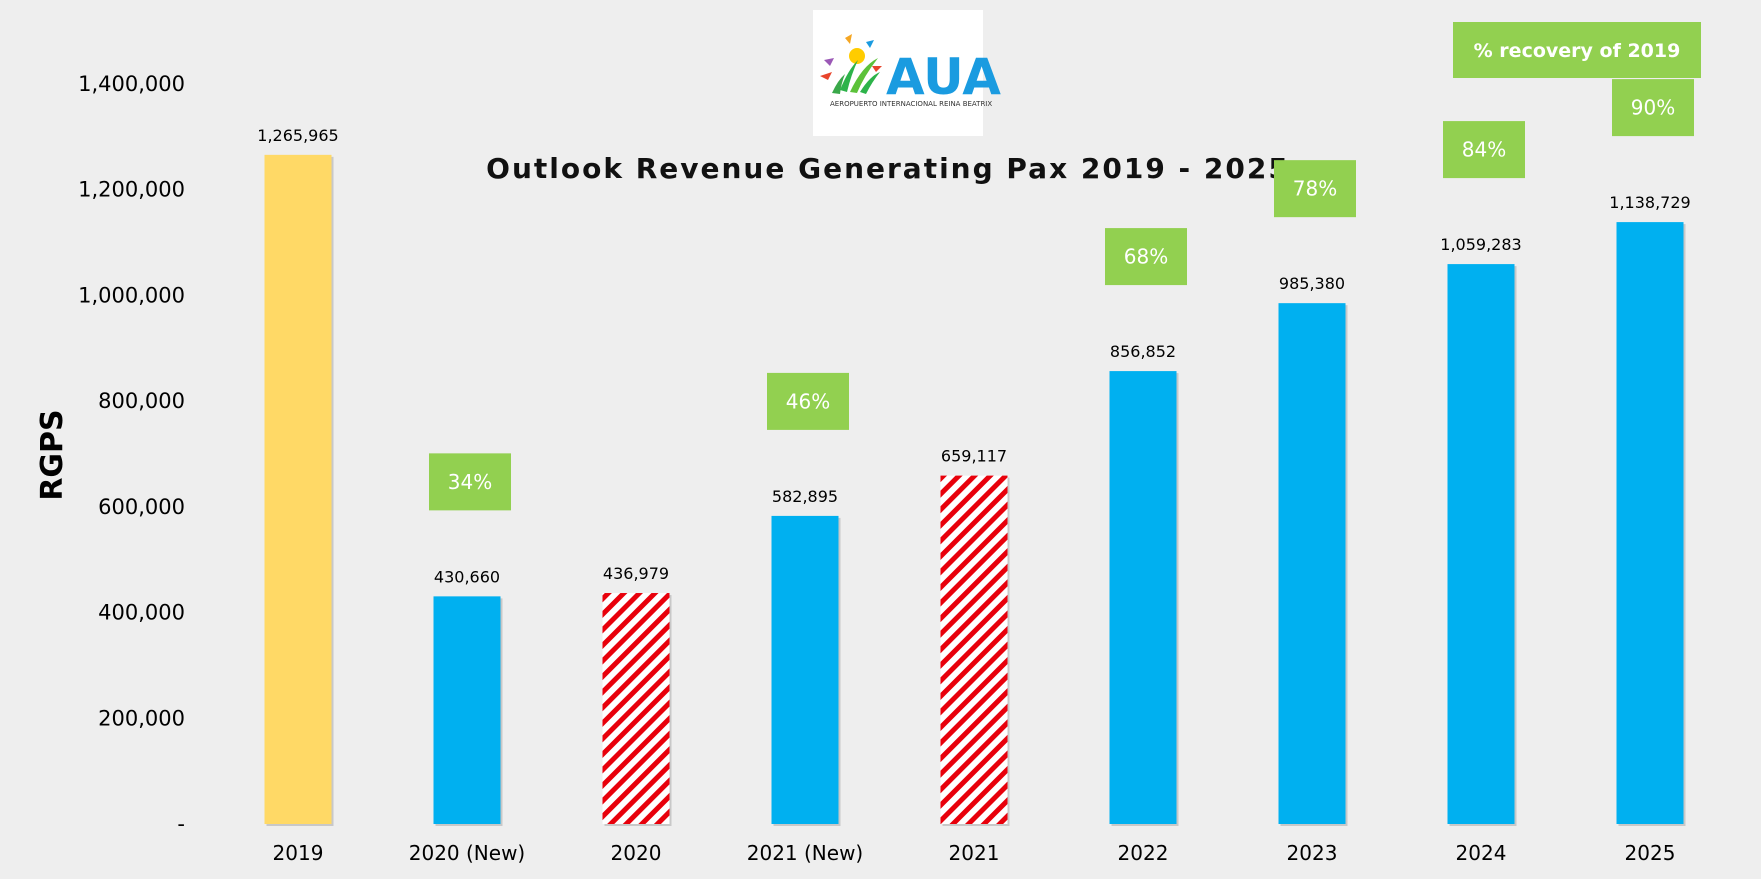  What do you see at coordinates (141, 613) in the screenshot?
I see `y-tick-label: 400,000` at bounding box center [141, 613].